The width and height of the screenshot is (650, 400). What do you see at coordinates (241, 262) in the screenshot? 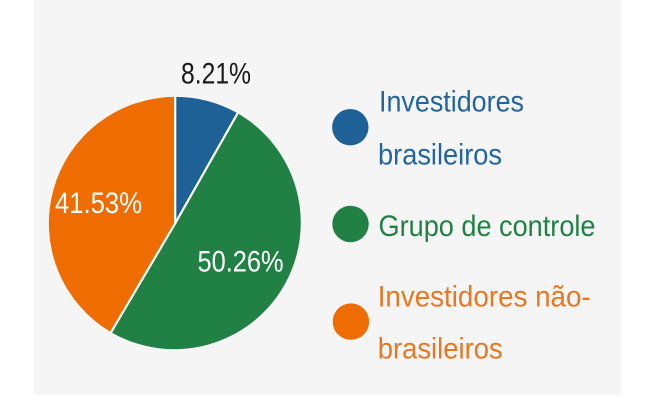
I see `svg-text: 50.26%` at bounding box center [241, 262].